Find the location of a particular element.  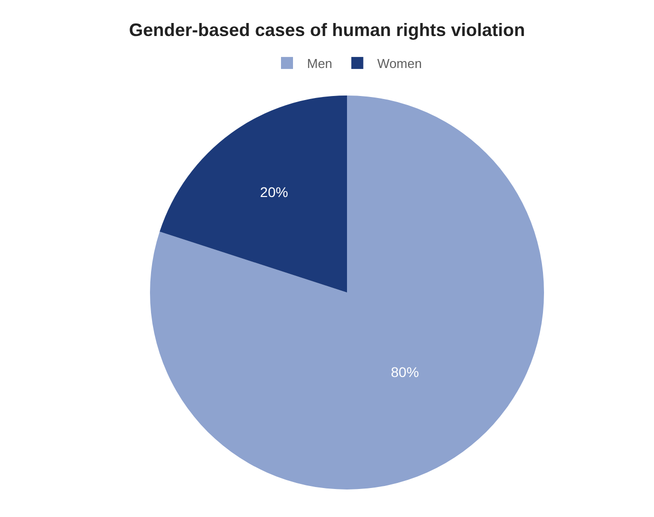

pie-slice is located at coordinates (253, 194).